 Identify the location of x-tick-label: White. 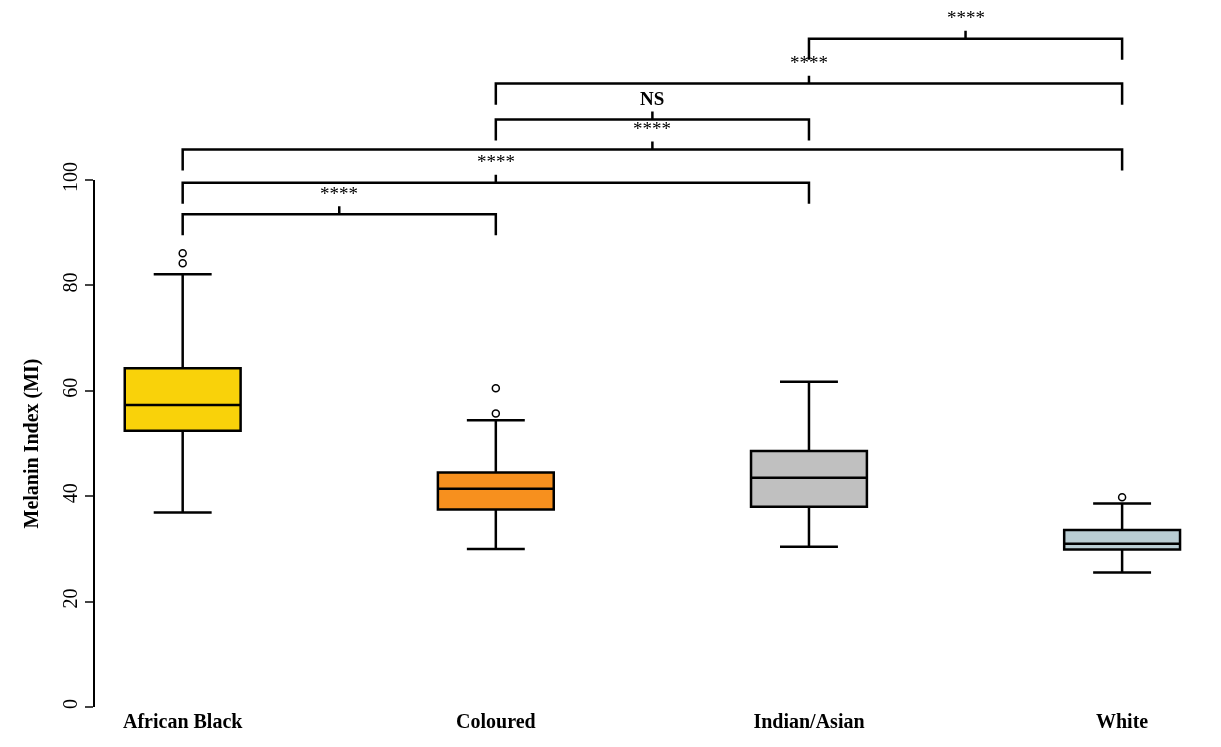
(1122, 721).